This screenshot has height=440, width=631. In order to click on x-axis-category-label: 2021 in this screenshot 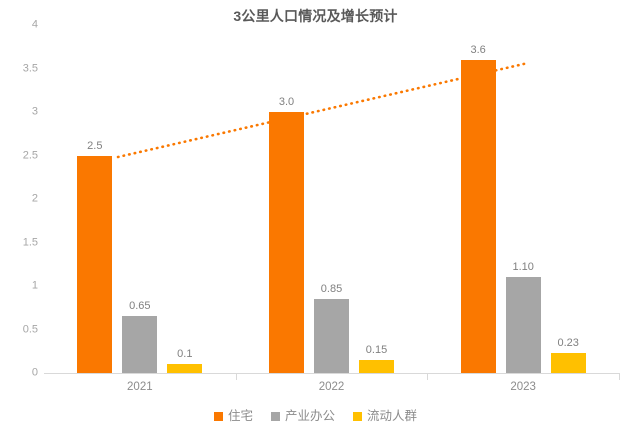, I will do `click(140, 387)`.